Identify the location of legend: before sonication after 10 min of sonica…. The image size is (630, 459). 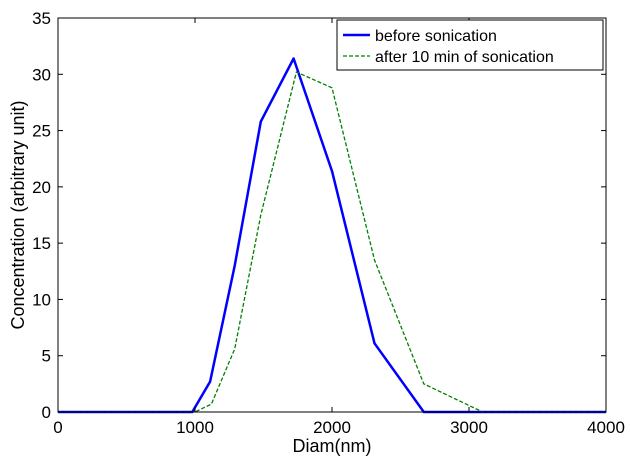
(470, 45).